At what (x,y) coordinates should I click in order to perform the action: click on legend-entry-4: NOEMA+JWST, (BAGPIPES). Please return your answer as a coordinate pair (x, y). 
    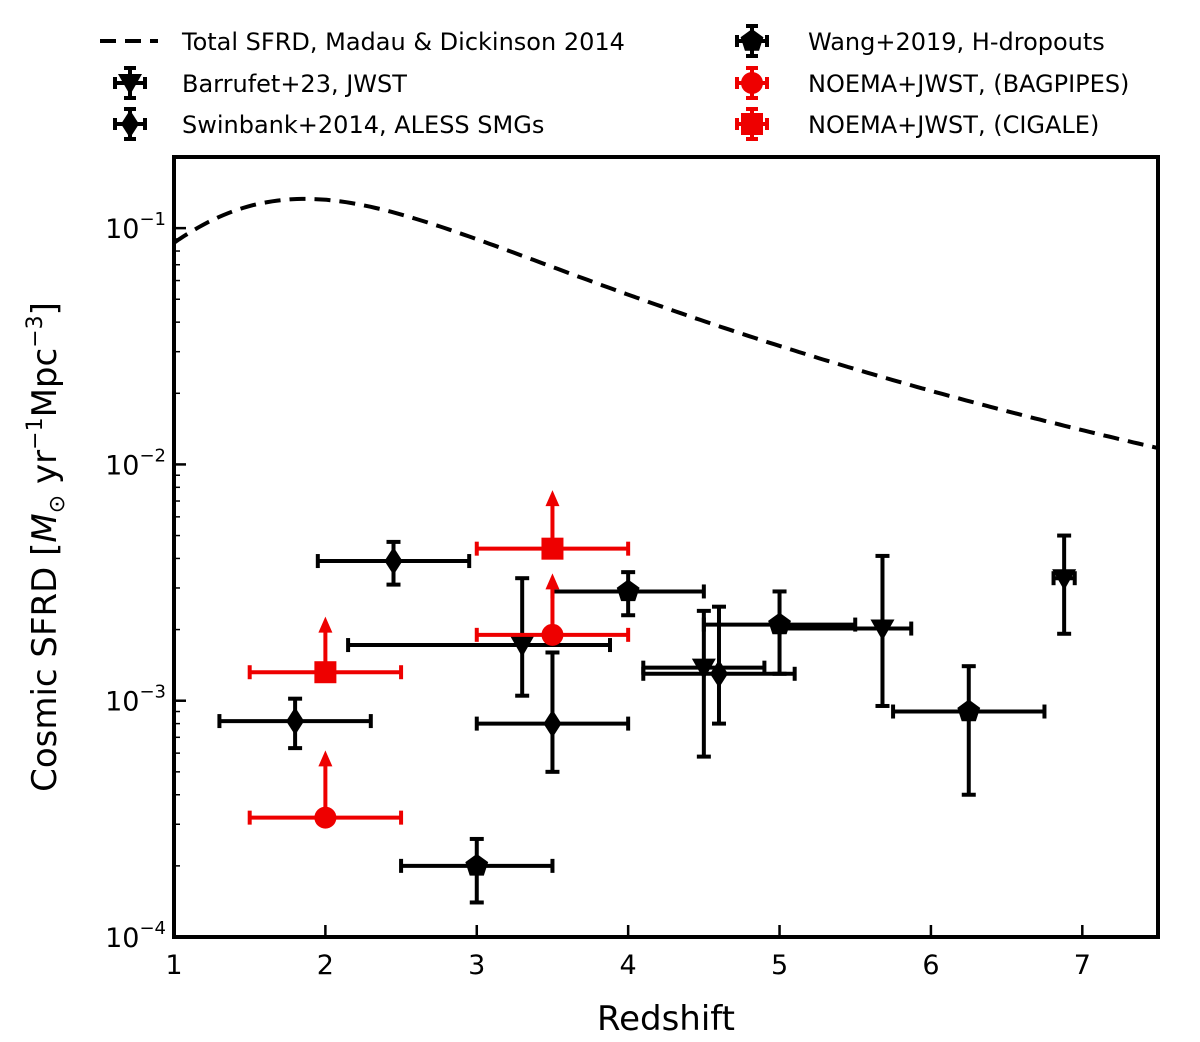
    Looking at the image, I should click on (932, 83).